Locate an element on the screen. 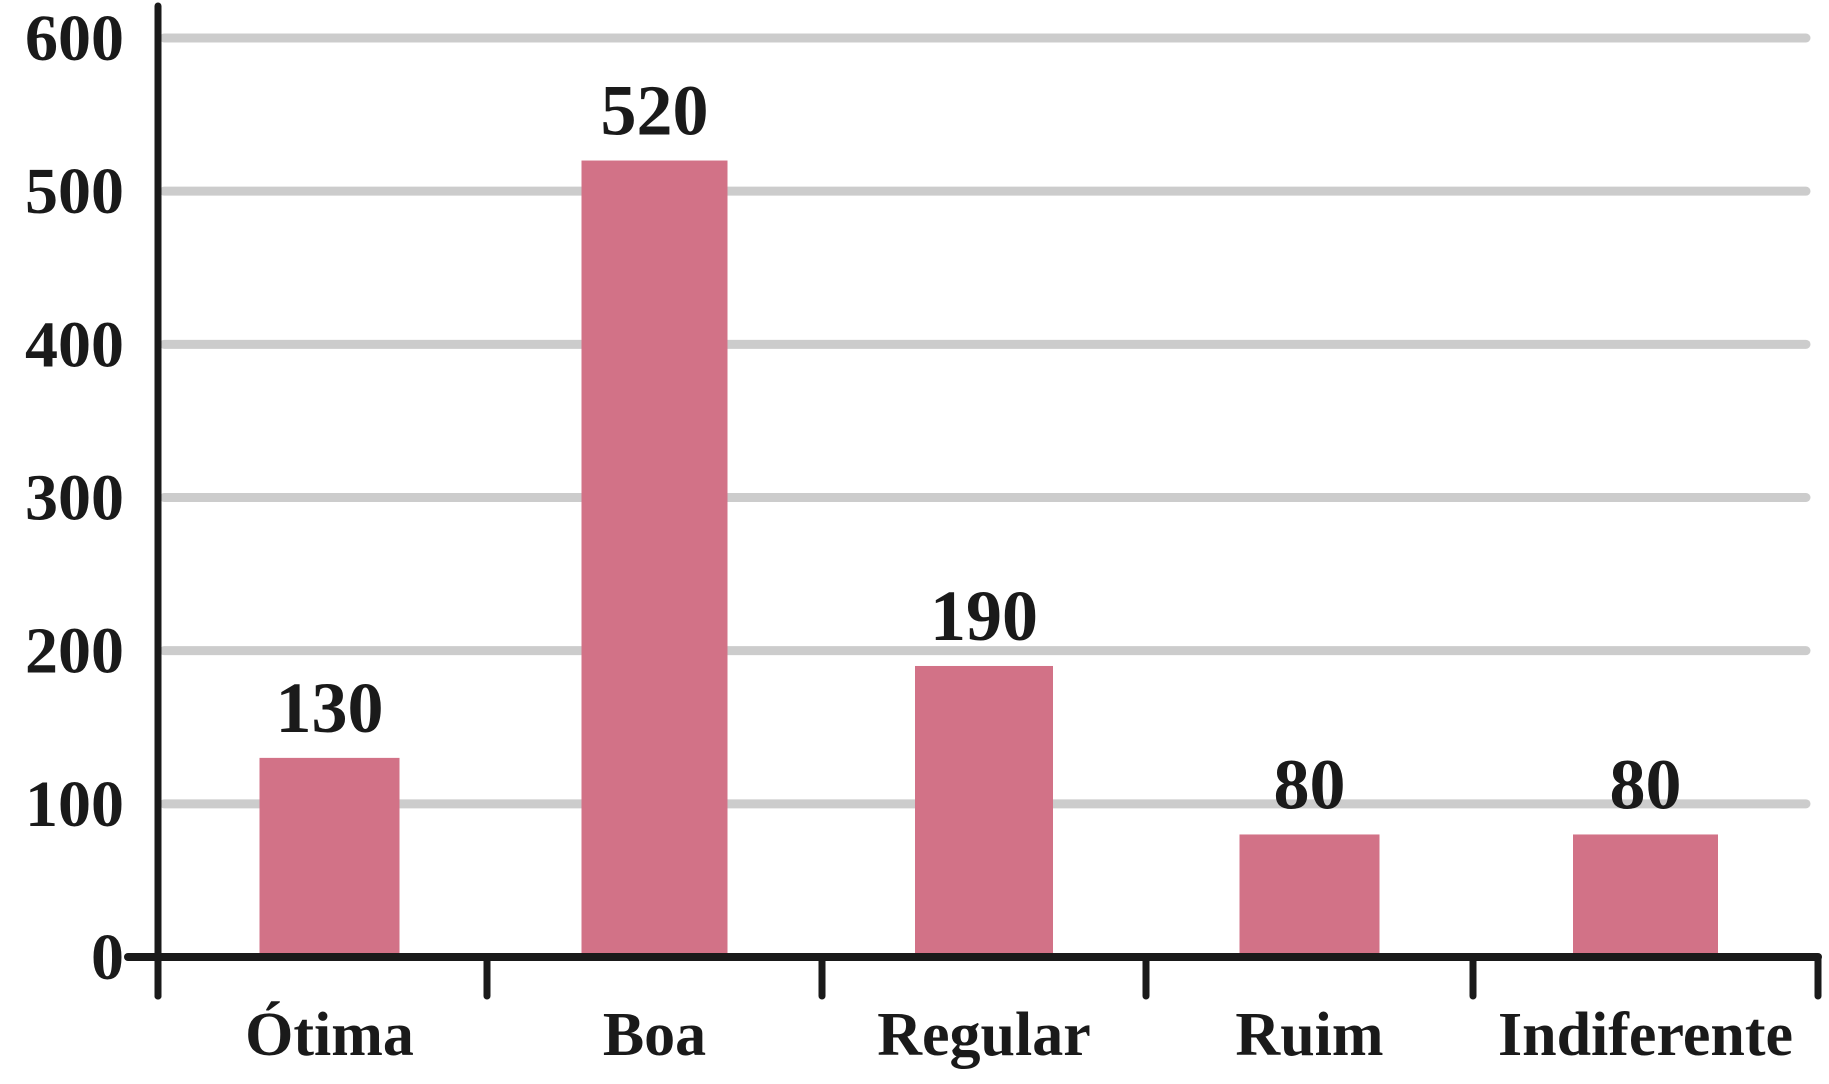  y-tick-label: 200 is located at coordinates (74, 651).